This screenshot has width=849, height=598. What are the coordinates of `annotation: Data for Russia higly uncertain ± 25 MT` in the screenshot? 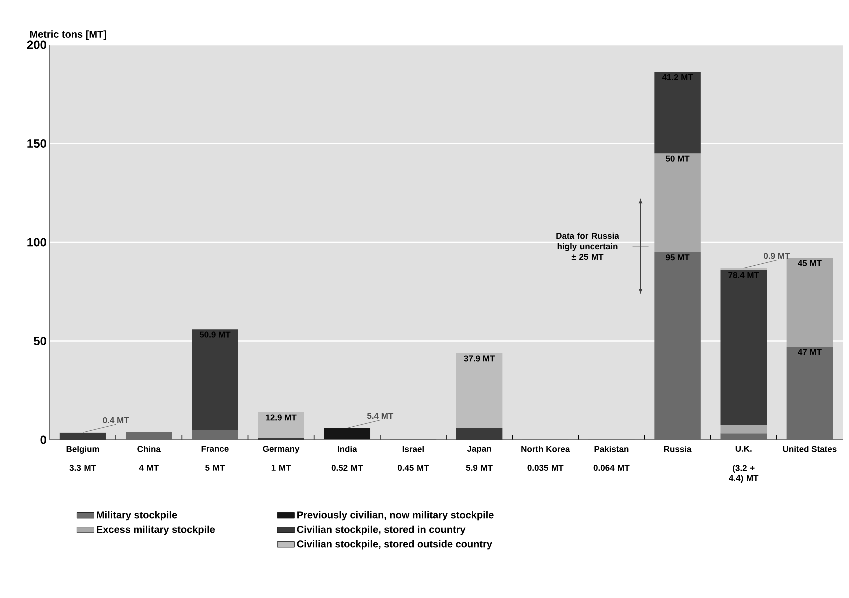 It's located at (588, 246).